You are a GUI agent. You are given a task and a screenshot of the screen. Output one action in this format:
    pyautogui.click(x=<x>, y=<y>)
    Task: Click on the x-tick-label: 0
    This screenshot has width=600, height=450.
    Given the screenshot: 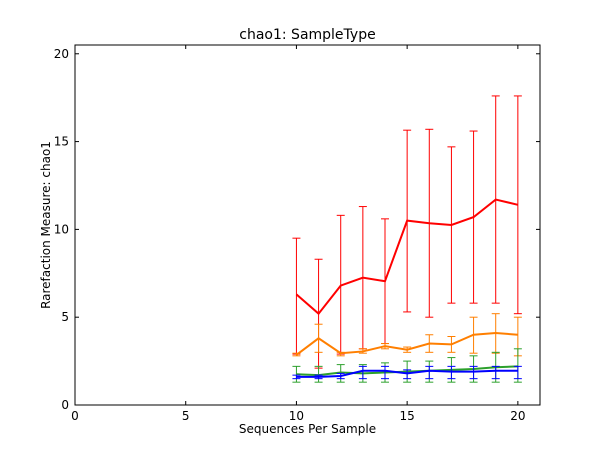 What is the action you would take?
    pyautogui.click(x=75, y=416)
    